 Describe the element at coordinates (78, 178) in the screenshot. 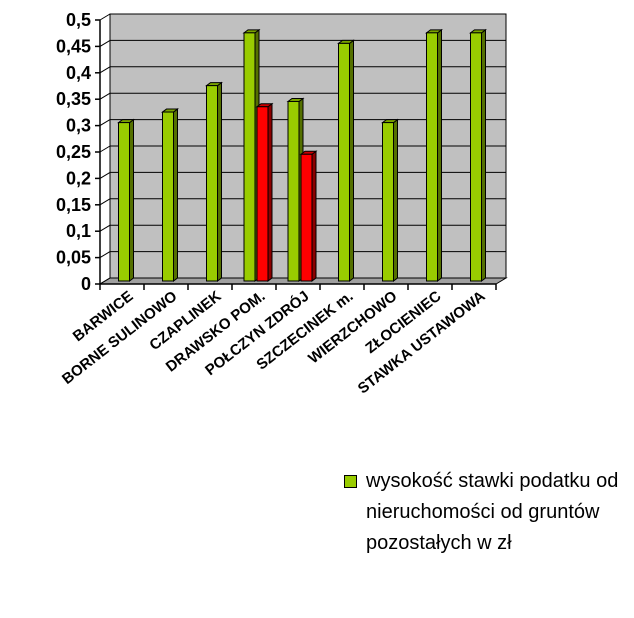

I see `y-tick-label: 0,2` at that location.